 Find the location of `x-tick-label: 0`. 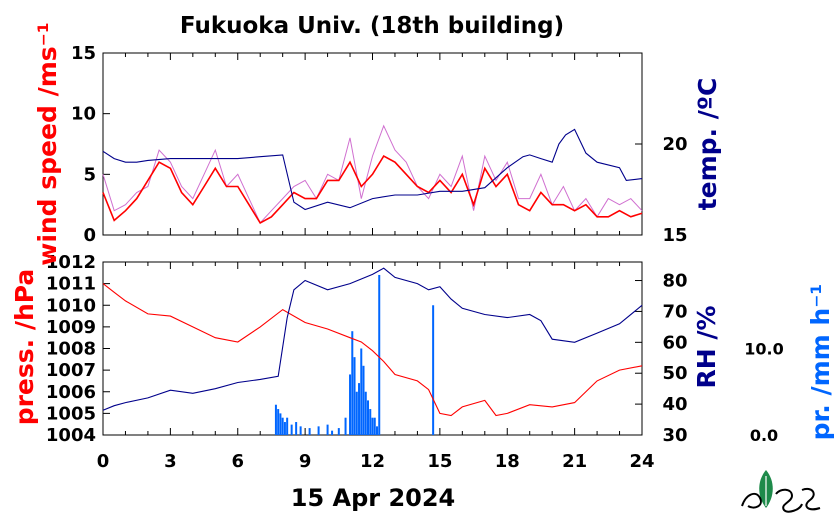

x-tick-label: 0 is located at coordinates (103, 461).